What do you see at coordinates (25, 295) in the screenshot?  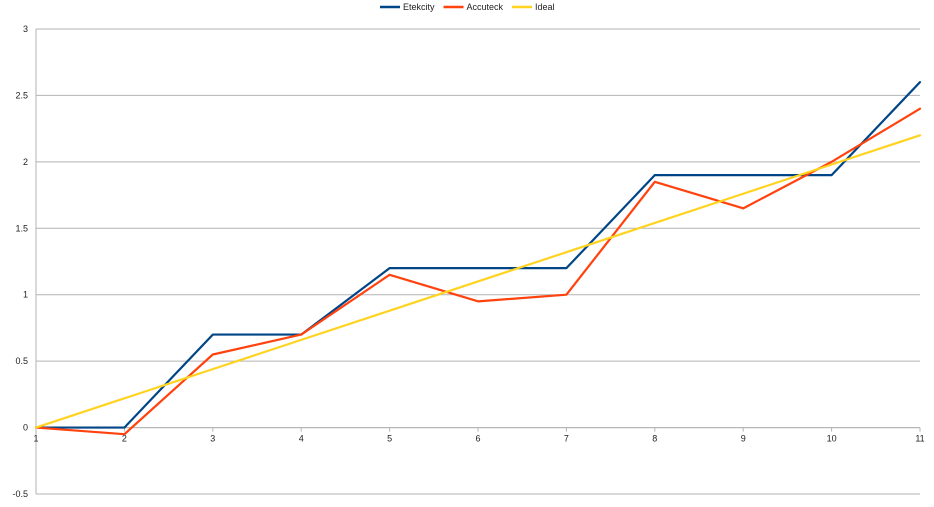 I see `y-tick-label: 1` at bounding box center [25, 295].